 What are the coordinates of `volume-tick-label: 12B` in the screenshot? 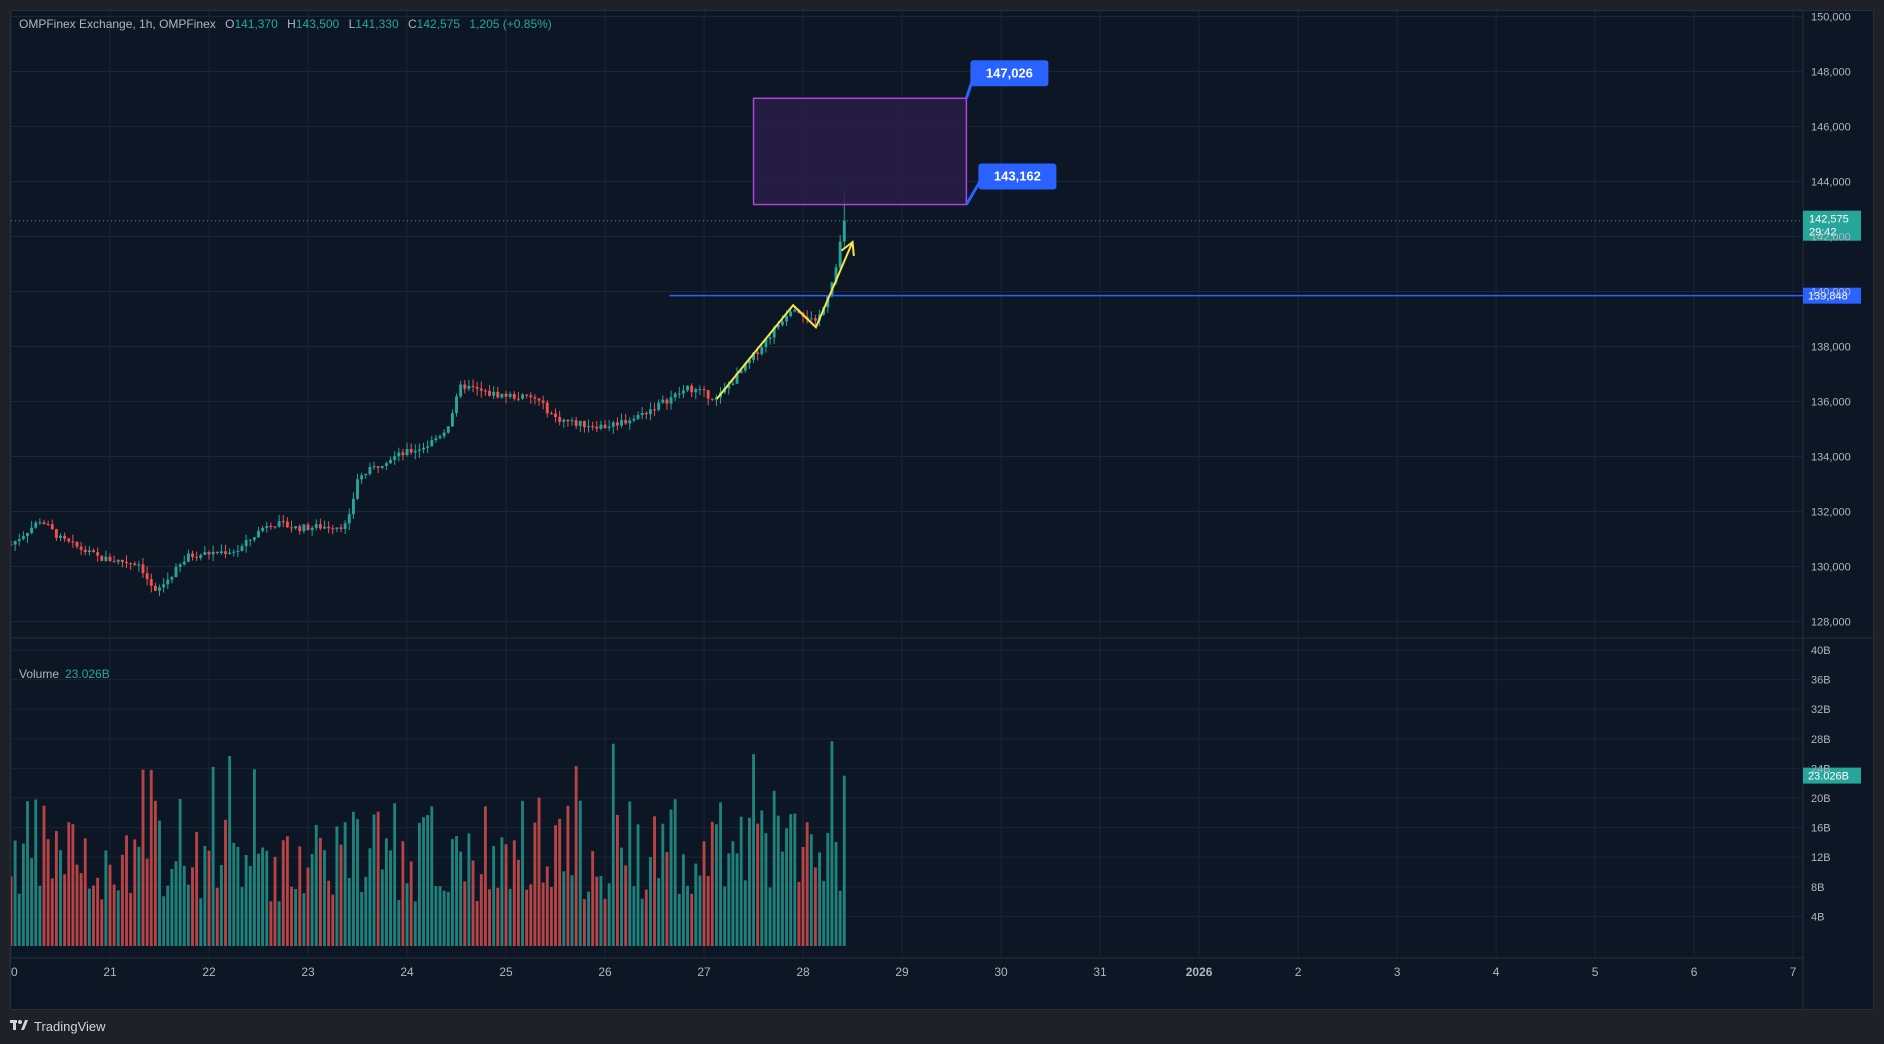 It's located at (1821, 858).